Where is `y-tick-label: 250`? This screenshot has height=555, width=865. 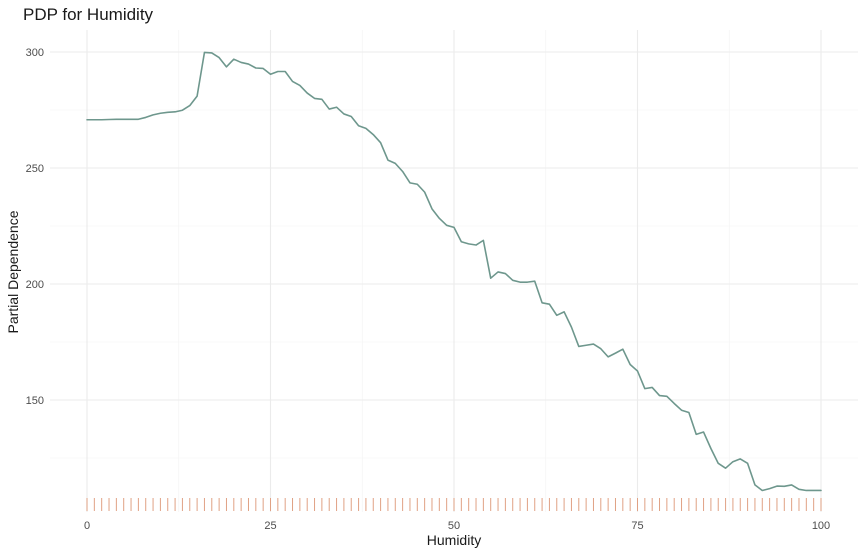 y-tick-label: 250 is located at coordinates (35, 169).